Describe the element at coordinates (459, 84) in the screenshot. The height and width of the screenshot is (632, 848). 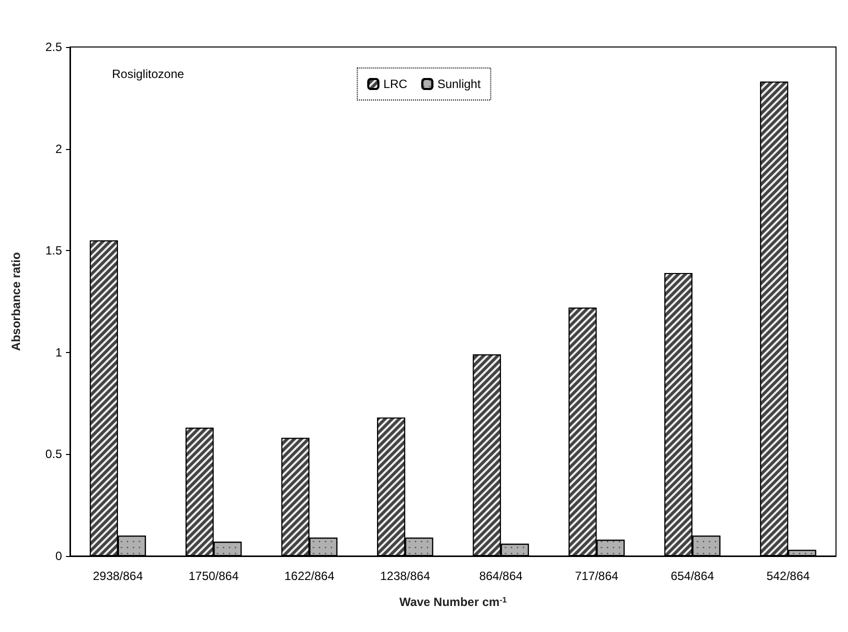
I see `legend-label: Sunlight` at that location.